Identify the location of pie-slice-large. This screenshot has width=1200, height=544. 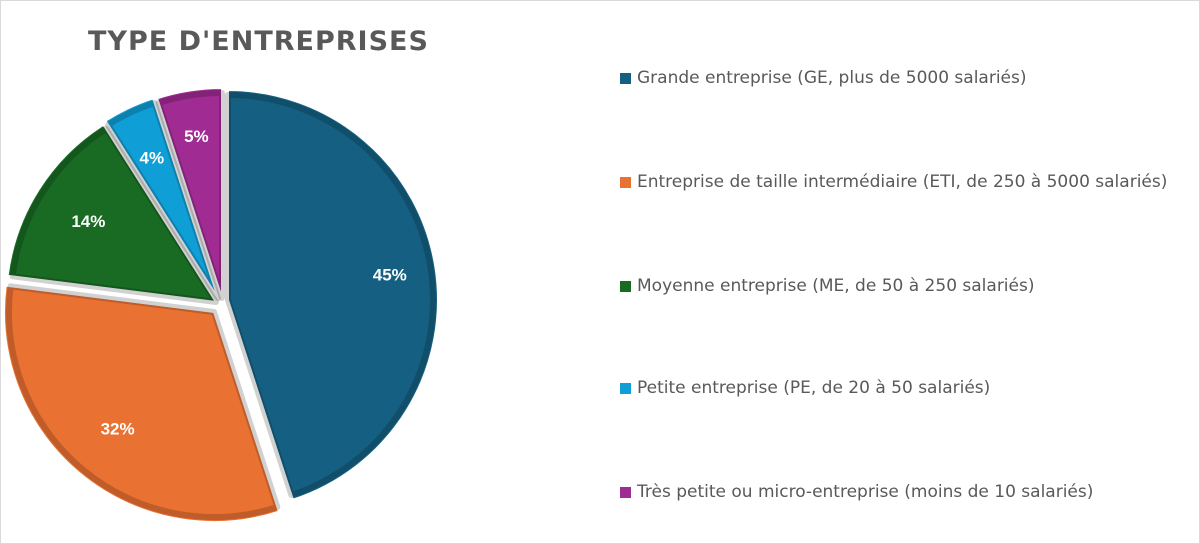
(333, 294).